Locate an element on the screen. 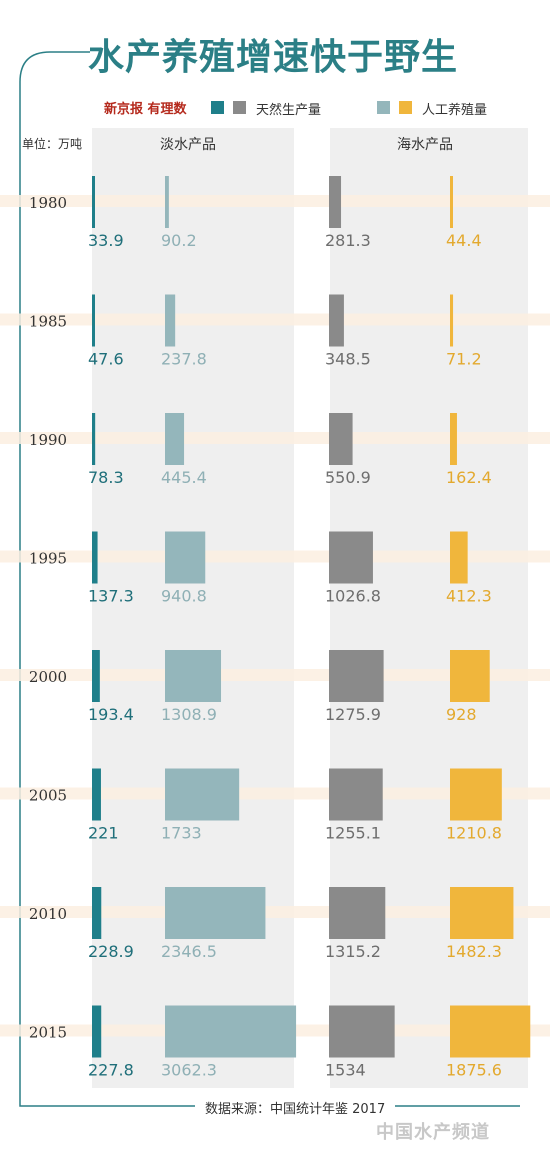 The image size is (550, 1155). page-title: 水产养殖增速快于野生 is located at coordinates (273, 57).